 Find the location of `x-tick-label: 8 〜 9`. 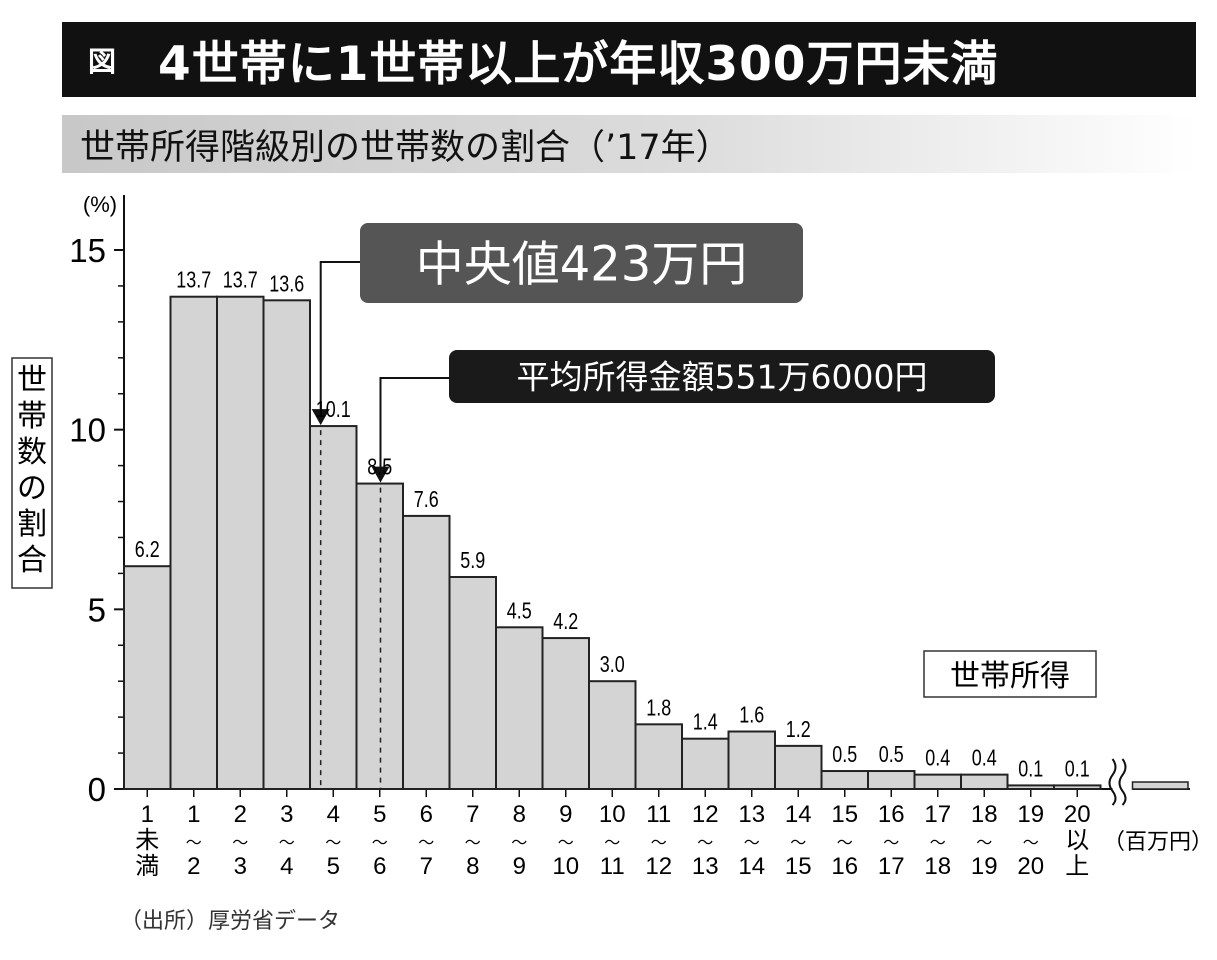

x-tick-label: 8 〜 9 is located at coordinates (519, 840).